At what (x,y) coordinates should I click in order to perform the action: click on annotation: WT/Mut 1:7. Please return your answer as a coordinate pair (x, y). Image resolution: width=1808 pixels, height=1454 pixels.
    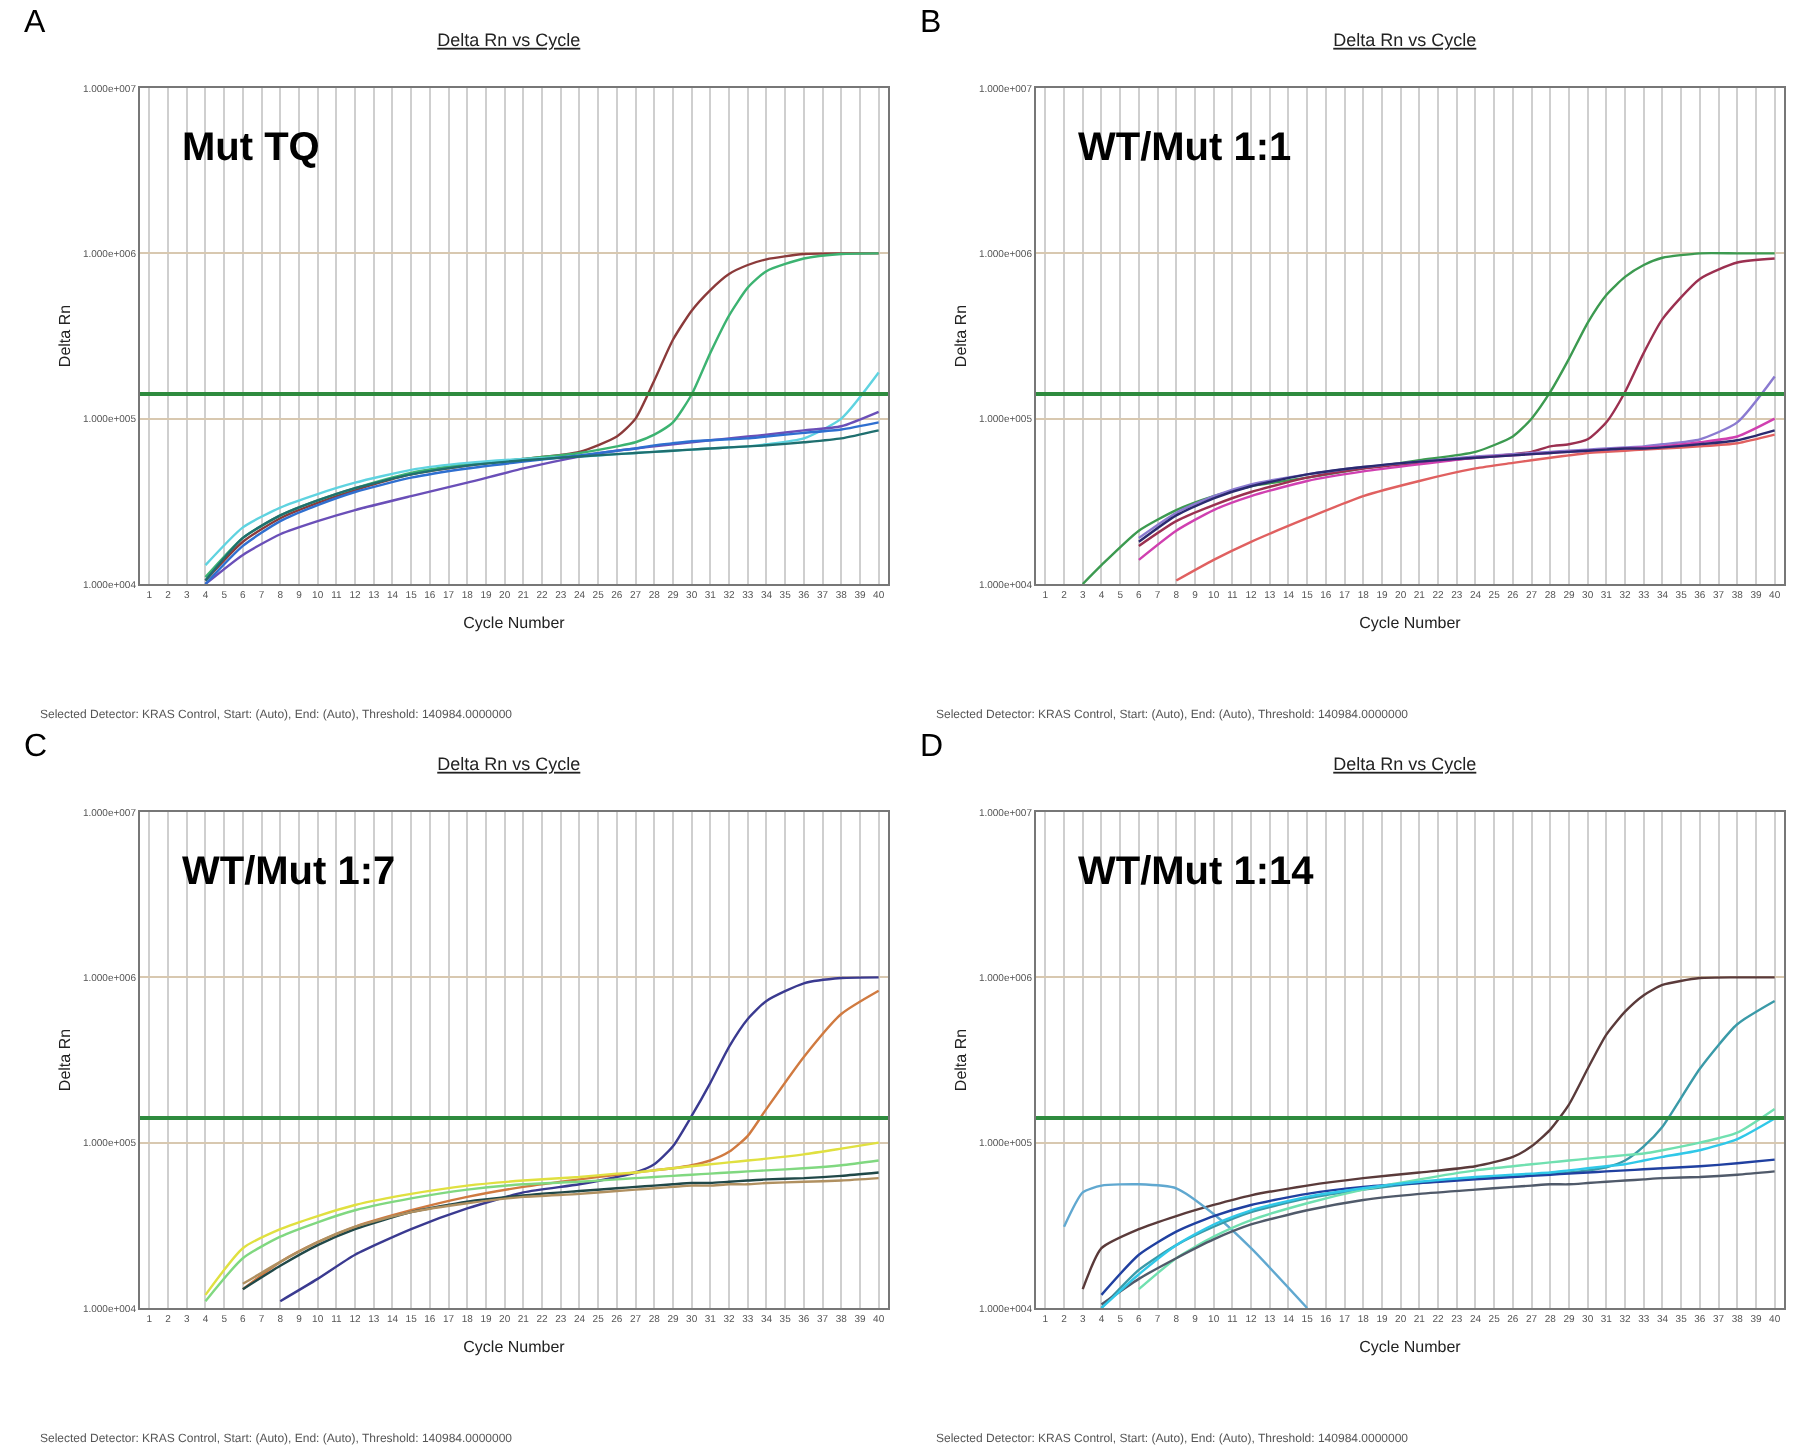
    Looking at the image, I should click on (289, 872).